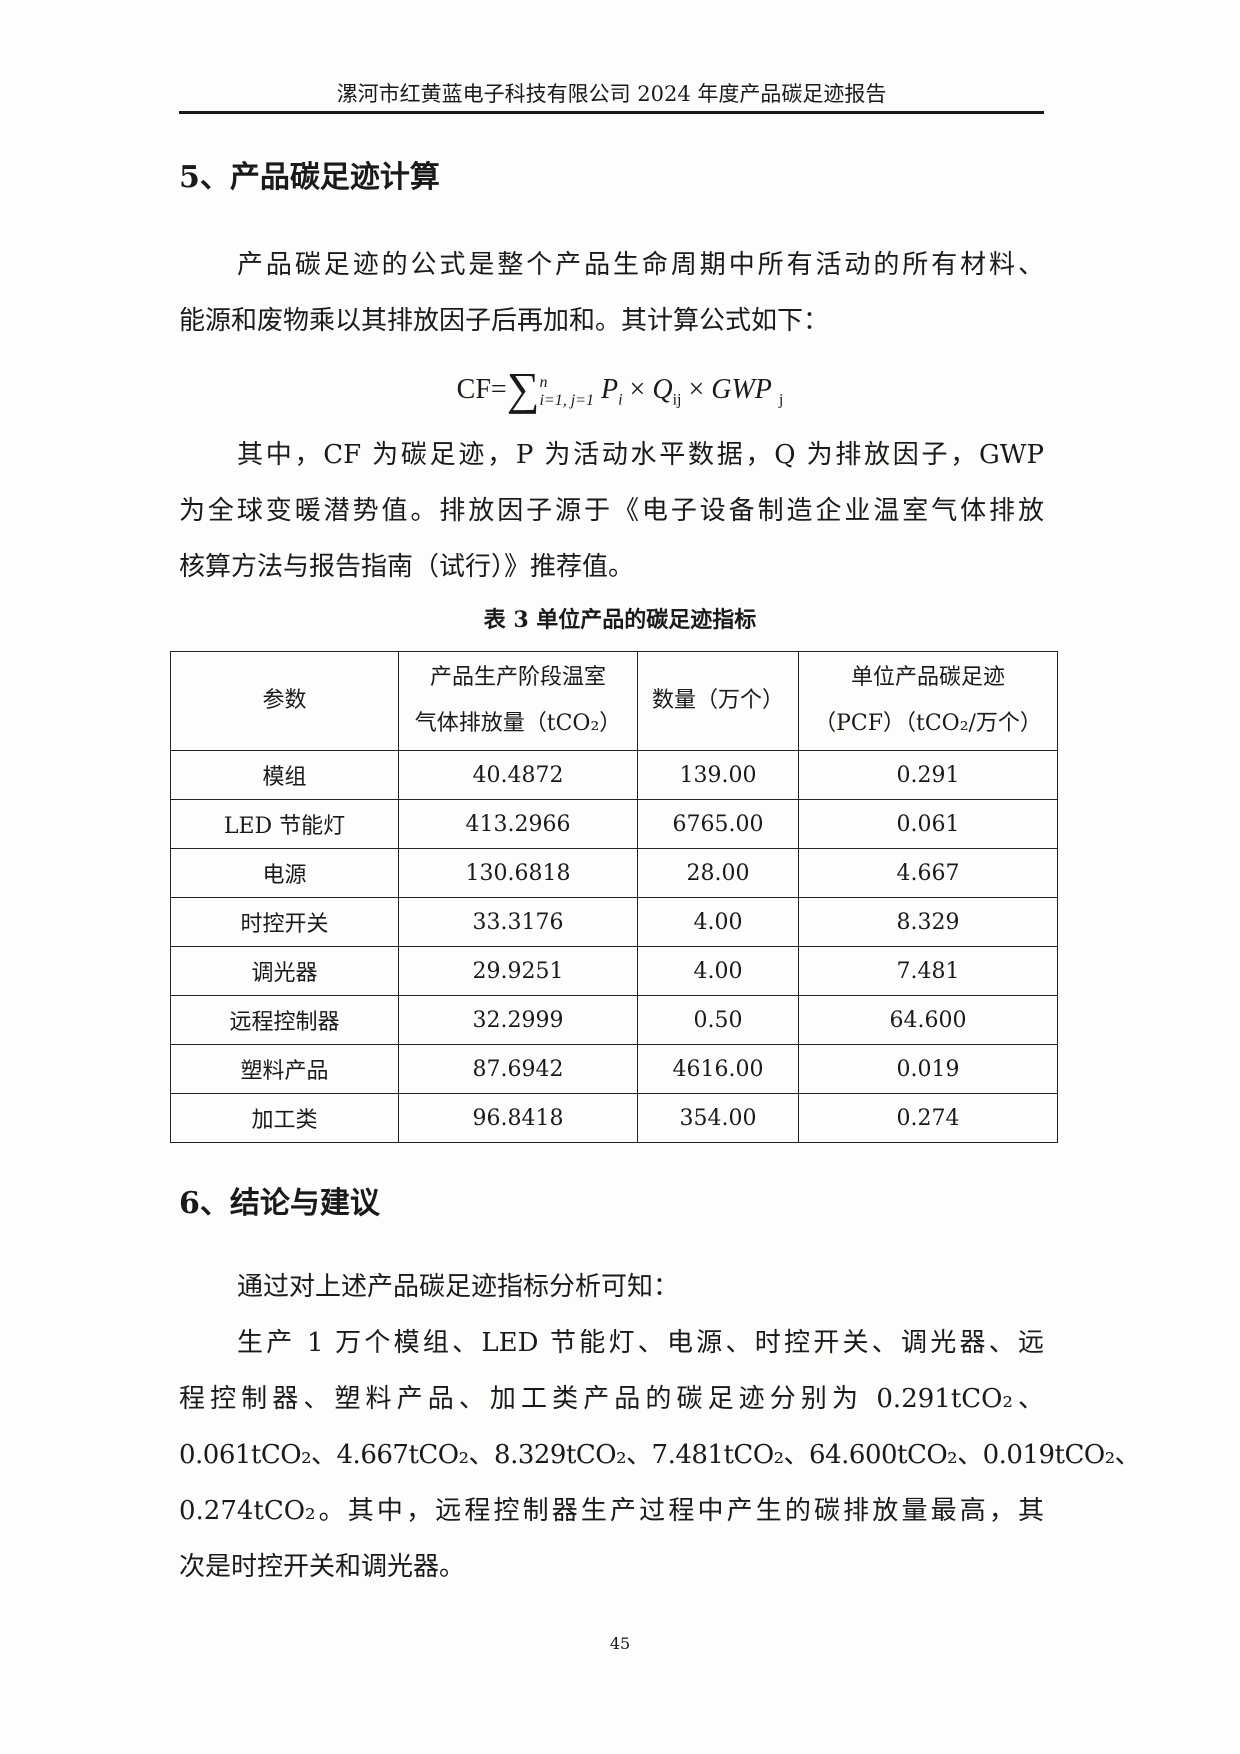  What do you see at coordinates (928, 775) in the screenshot?
I see `table-cell: 0.291` at bounding box center [928, 775].